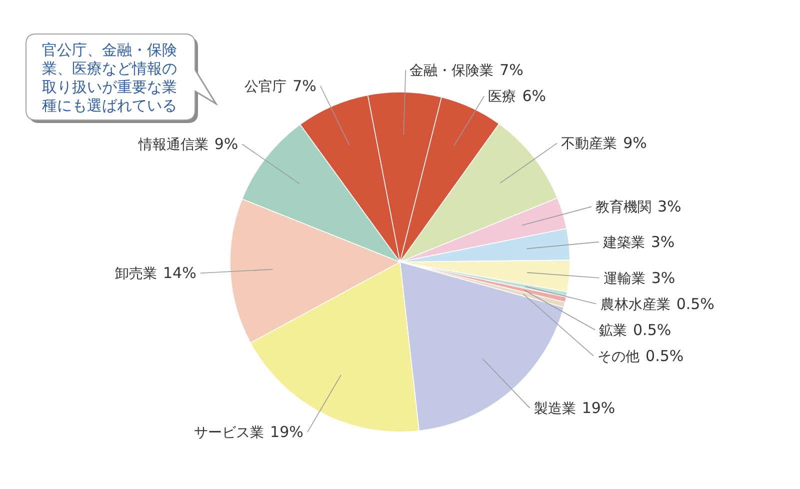 The image size is (800, 489). What do you see at coordinates (229, 433) in the screenshot?
I see `slice-label: サービス業` at bounding box center [229, 433].